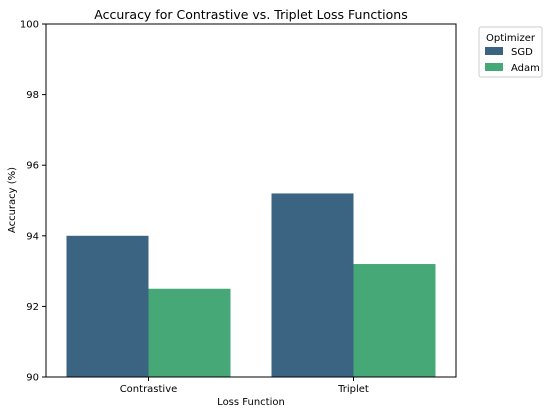  What do you see at coordinates (394, 320) in the screenshot?
I see `bar-adam-triplet` at bounding box center [394, 320].